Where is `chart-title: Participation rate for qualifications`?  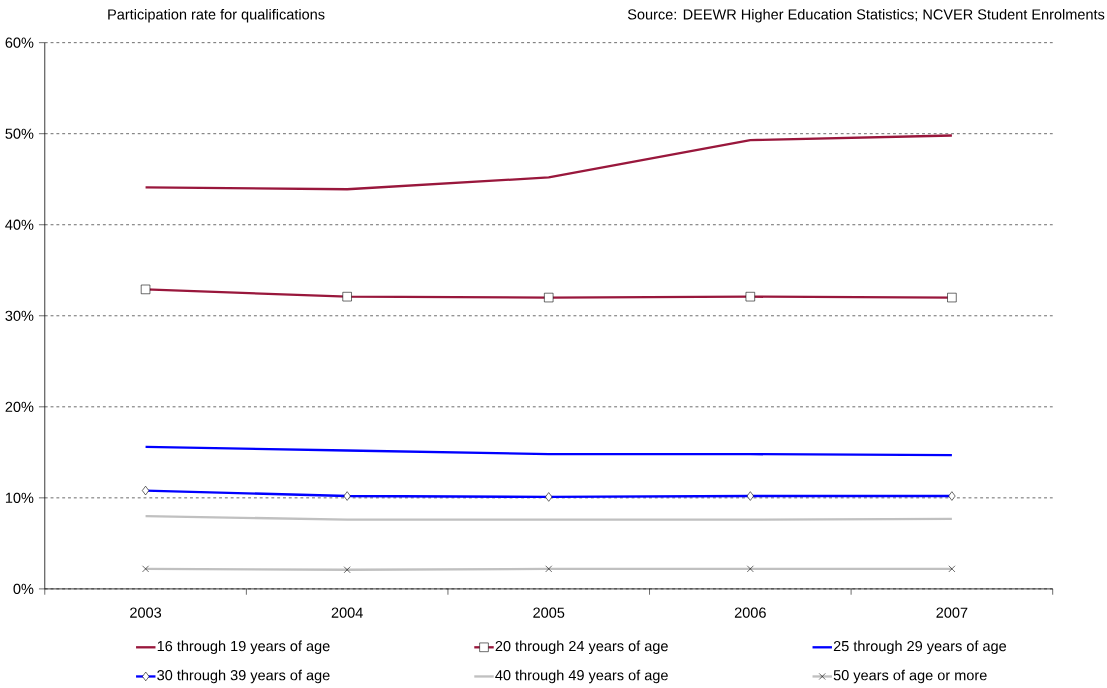
chart-title: Participation rate for qualifications is located at coordinates (216, 15).